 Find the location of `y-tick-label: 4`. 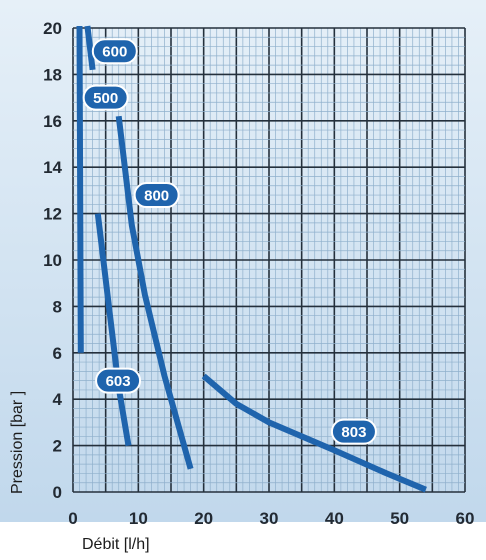

y-tick-label: 4 is located at coordinates (58, 399).